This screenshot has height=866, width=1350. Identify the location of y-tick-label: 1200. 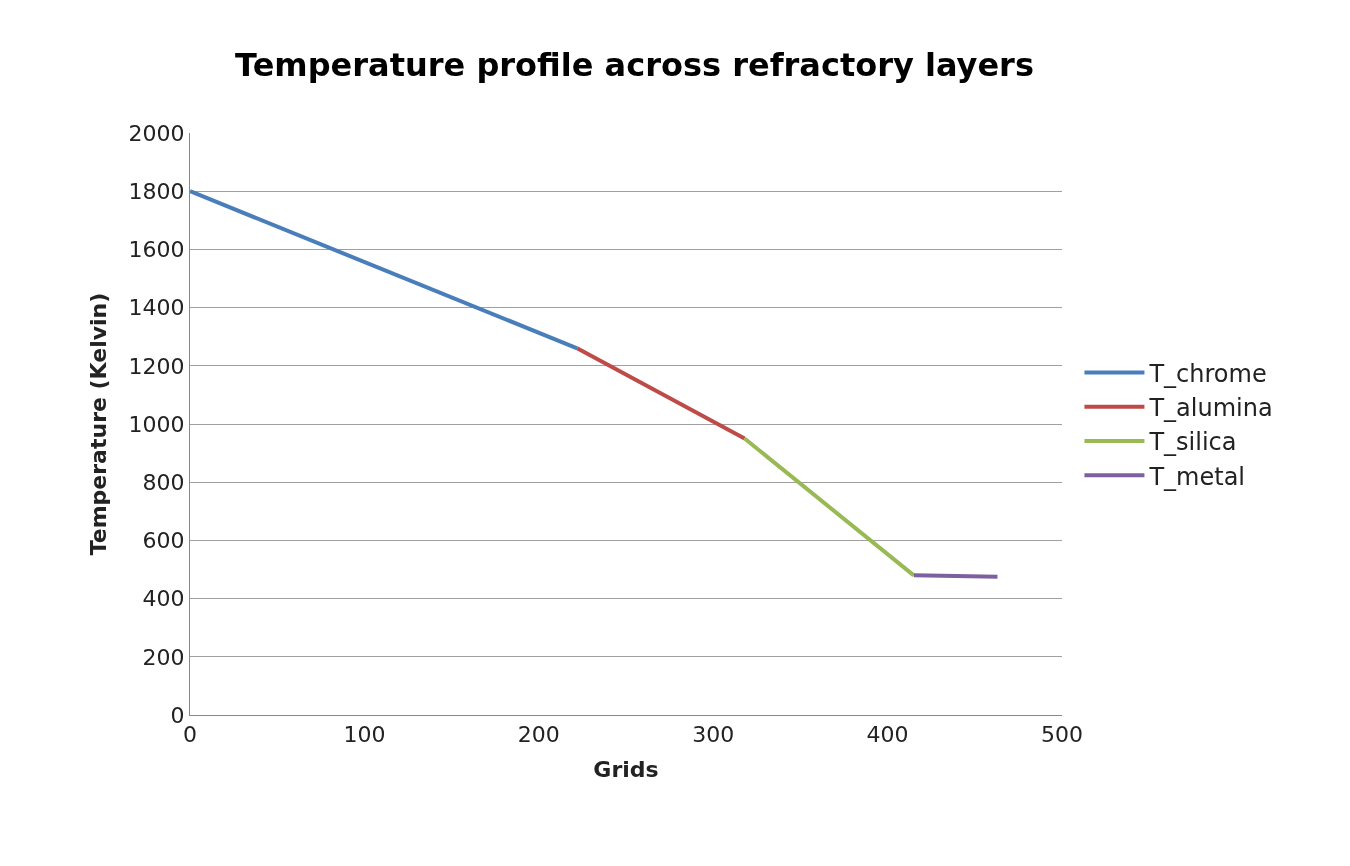
(156, 366).